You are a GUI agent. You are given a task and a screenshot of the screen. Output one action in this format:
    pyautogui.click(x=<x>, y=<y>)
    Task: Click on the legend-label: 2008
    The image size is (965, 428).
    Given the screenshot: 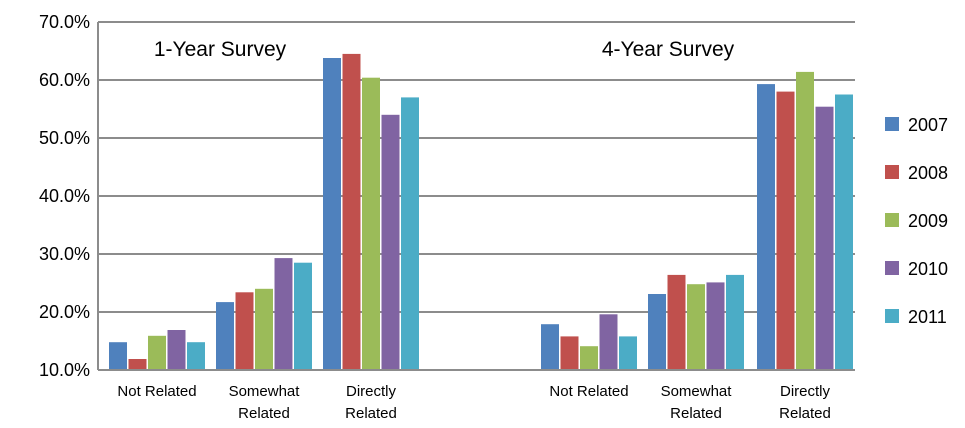 What is the action you would take?
    pyautogui.click(x=928, y=173)
    